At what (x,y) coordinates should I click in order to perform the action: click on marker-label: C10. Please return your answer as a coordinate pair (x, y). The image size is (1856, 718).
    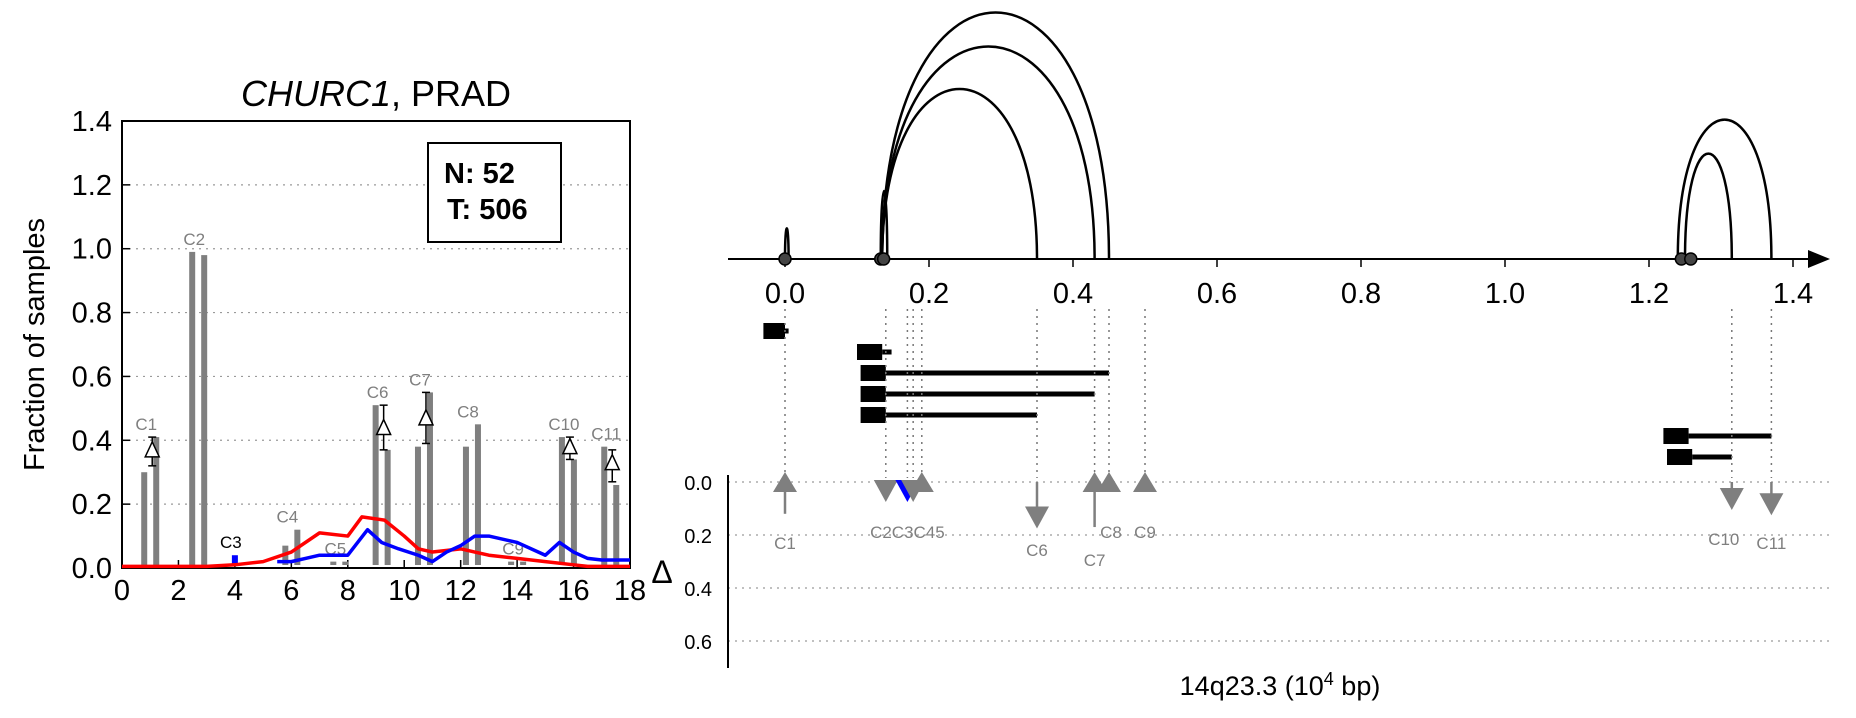
    Looking at the image, I should click on (1723, 539).